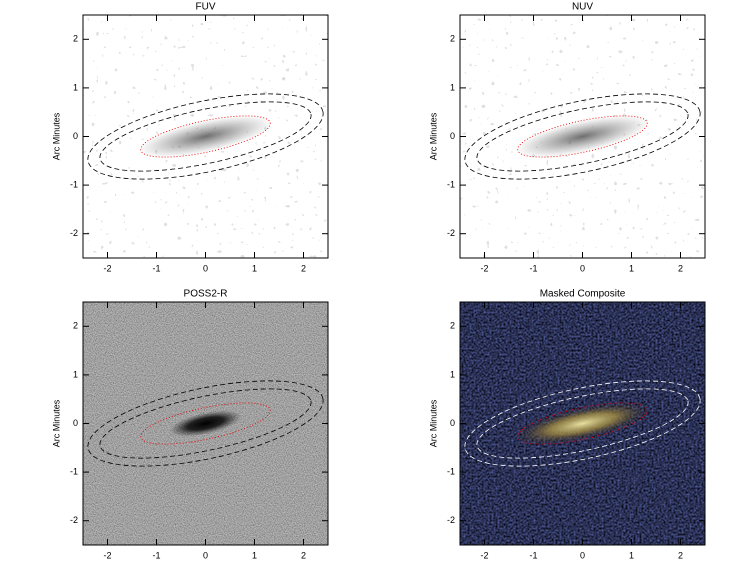 The width and height of the screenshot is (756, 576). I want to click on panel-title: POSS2-R, so click(206, 294).